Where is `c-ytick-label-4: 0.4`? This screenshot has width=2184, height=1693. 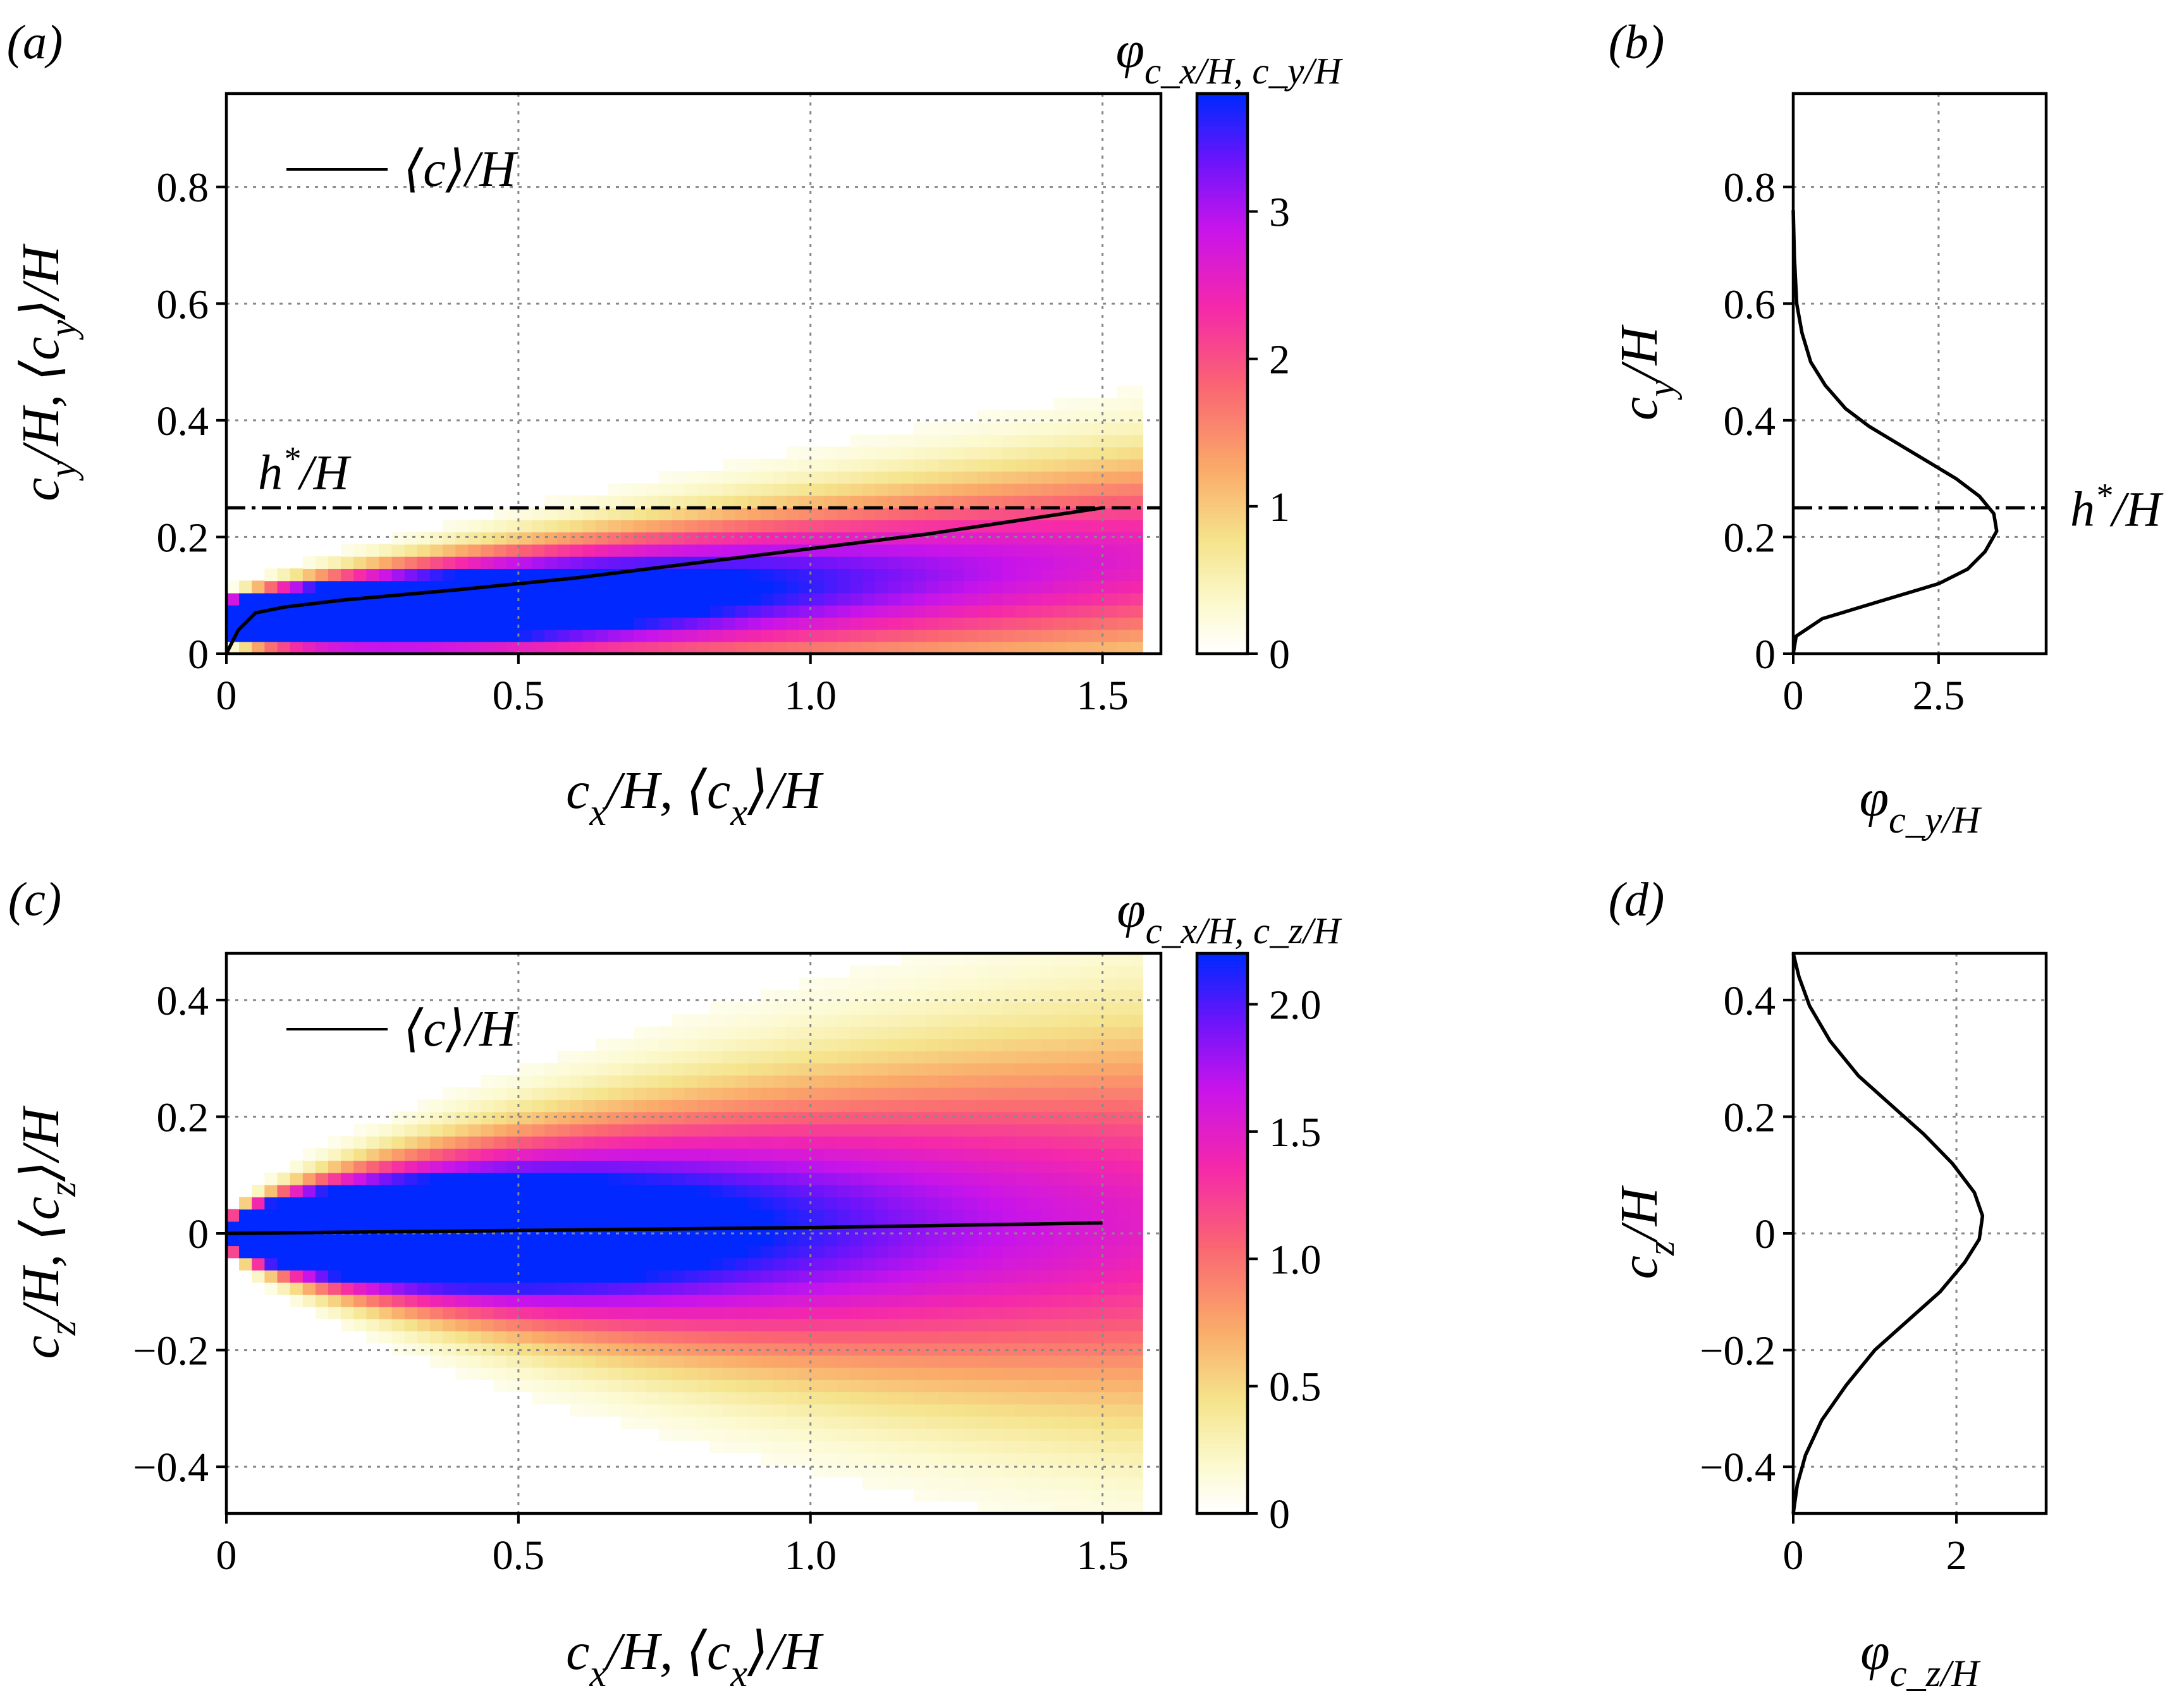 c-ytick-label-4: 0.4 is located at coordinates (183, 1001).